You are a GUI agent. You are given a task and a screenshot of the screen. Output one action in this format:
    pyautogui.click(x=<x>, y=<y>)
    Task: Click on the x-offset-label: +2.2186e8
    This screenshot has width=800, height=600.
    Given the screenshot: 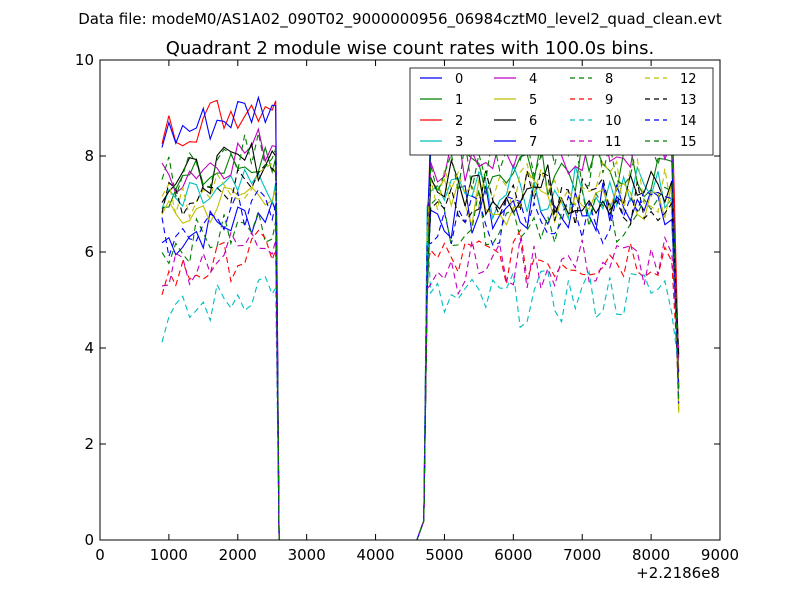 What is the action you would take?
    pyautogui.click(x=678, y=573)
    